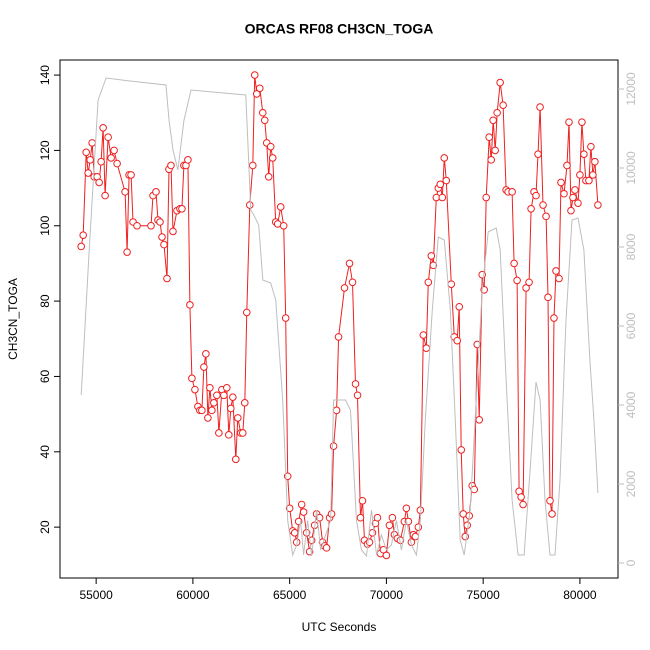  Describe the element at coordinates (339, 627) in the screenshot. I see `x-axis-label: UTC Seconds` at that location.